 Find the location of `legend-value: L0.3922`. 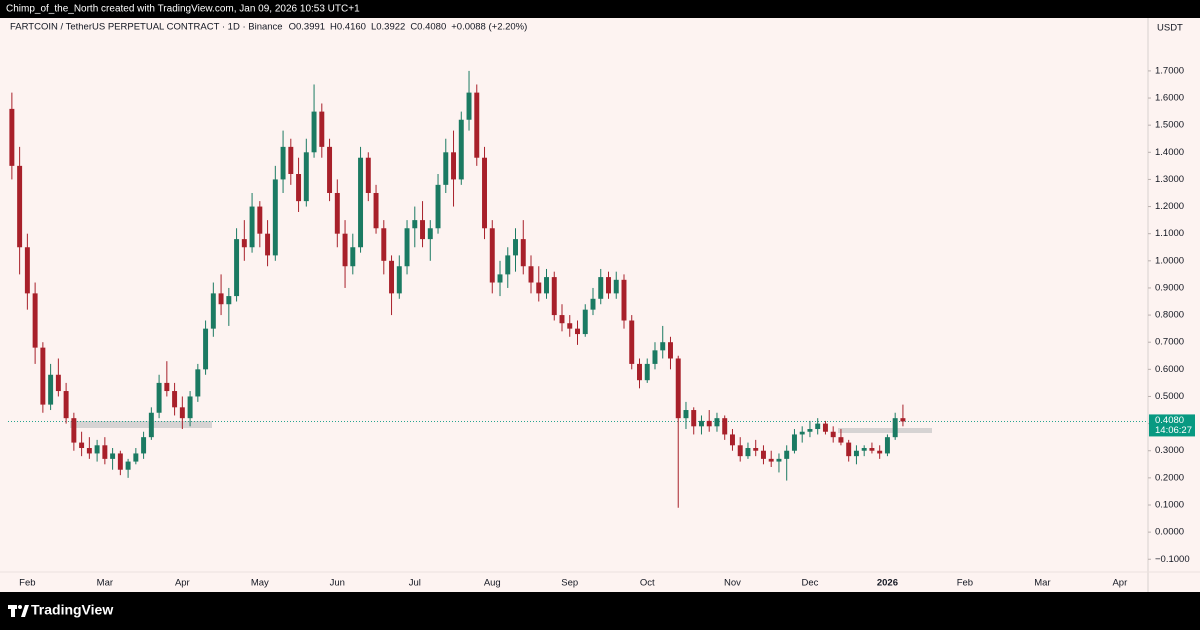

legend-value: L0.3922 is located at coordinates (388, 27).